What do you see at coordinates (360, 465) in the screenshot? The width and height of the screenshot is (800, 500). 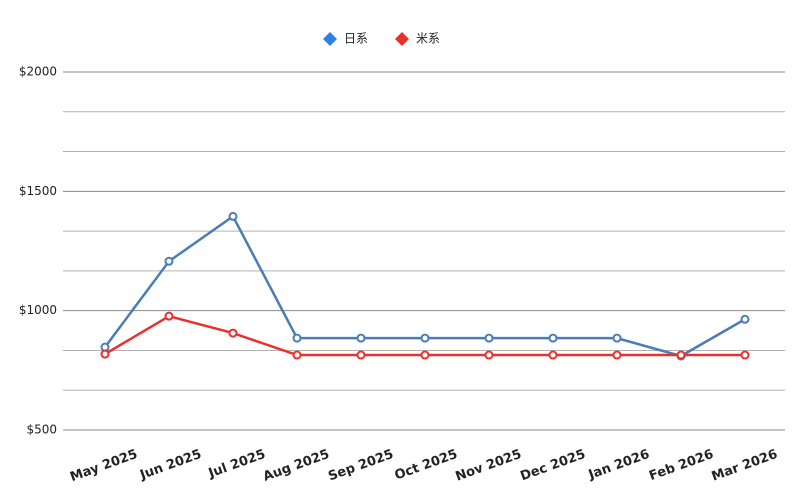 I see `x-tick-label: Sep 2025` at bounding box center [360, 465].